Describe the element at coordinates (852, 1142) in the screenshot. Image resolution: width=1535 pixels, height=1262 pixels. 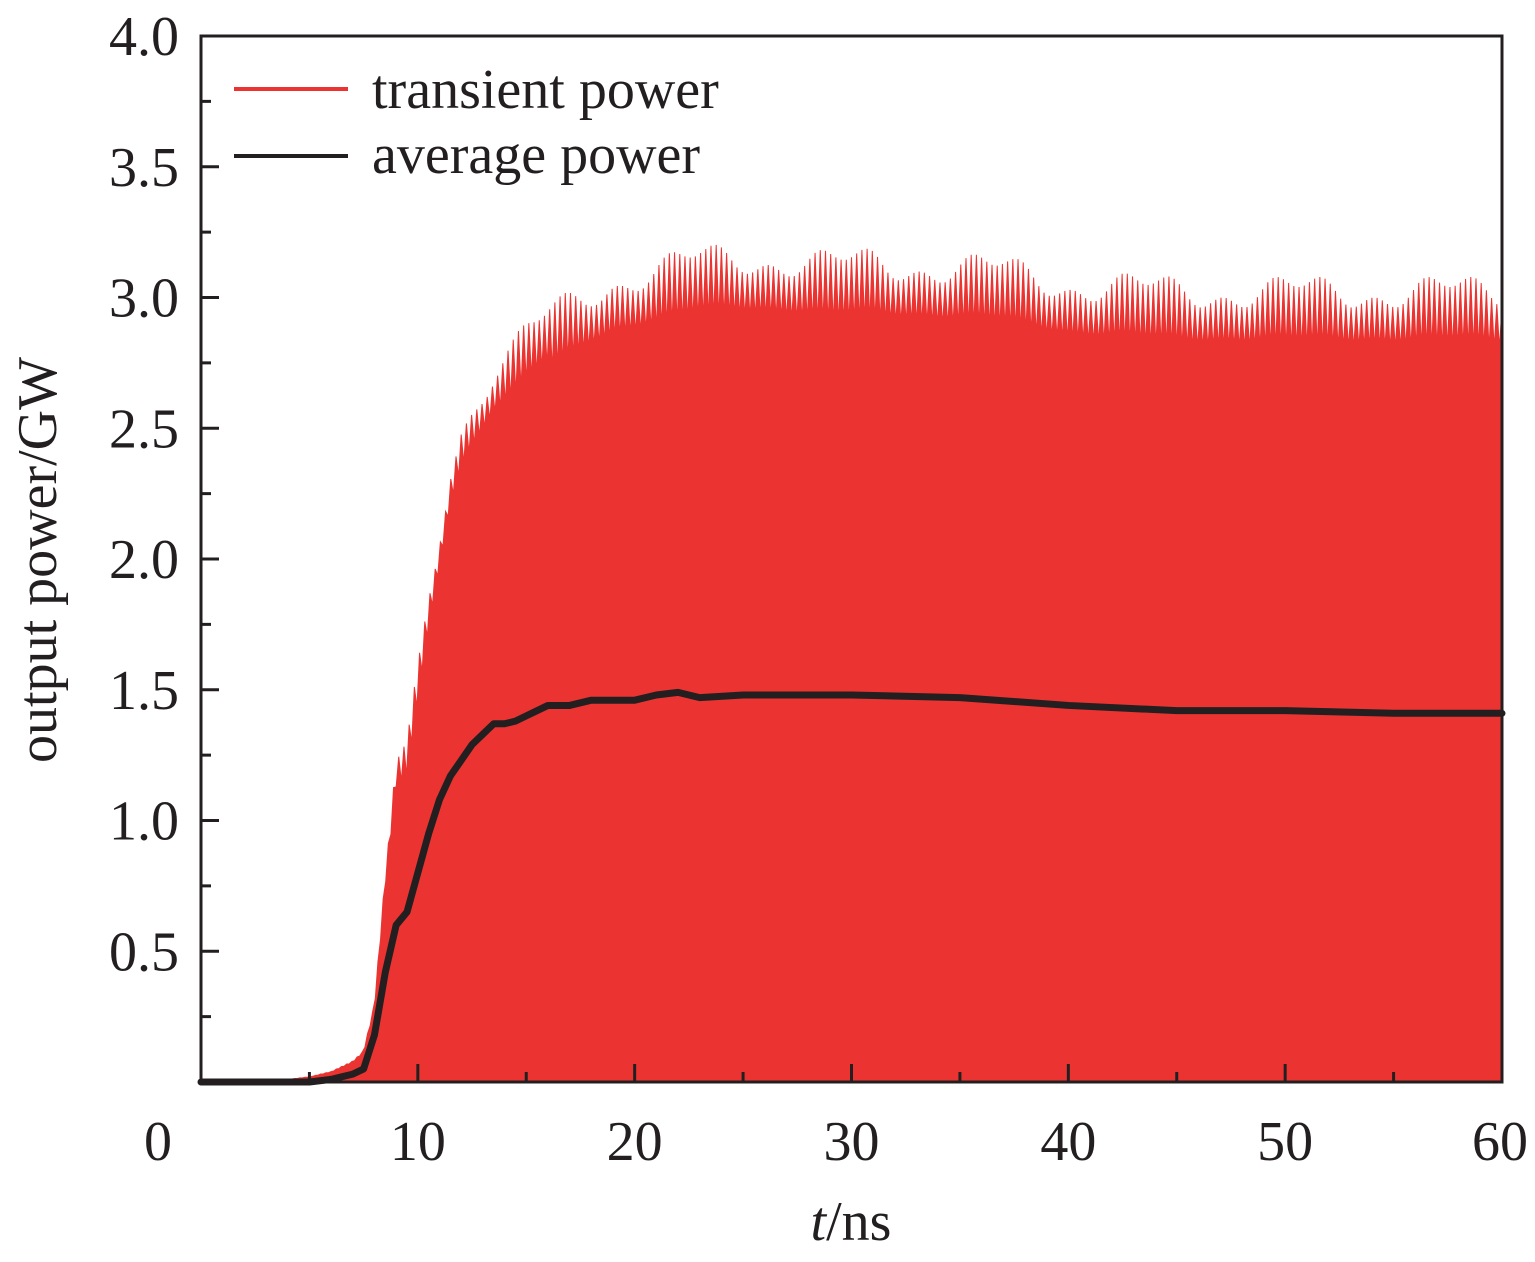
I see `x-tick-label: 30` at that location.